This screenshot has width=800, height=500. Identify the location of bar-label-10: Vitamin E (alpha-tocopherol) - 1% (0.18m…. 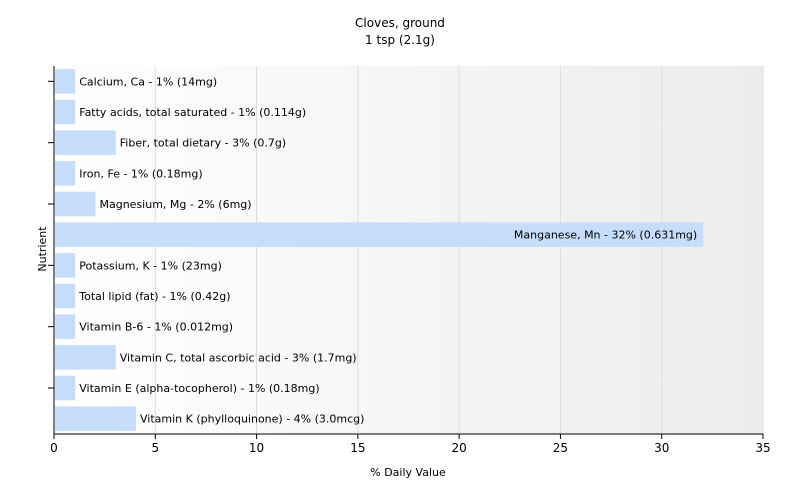
(199, 388).